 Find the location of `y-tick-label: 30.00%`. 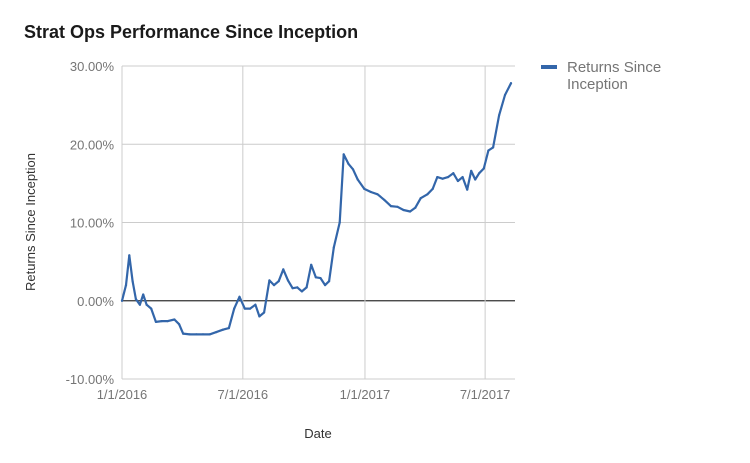

y-tick-label: 30.00% is located at coordinates (92, 66).